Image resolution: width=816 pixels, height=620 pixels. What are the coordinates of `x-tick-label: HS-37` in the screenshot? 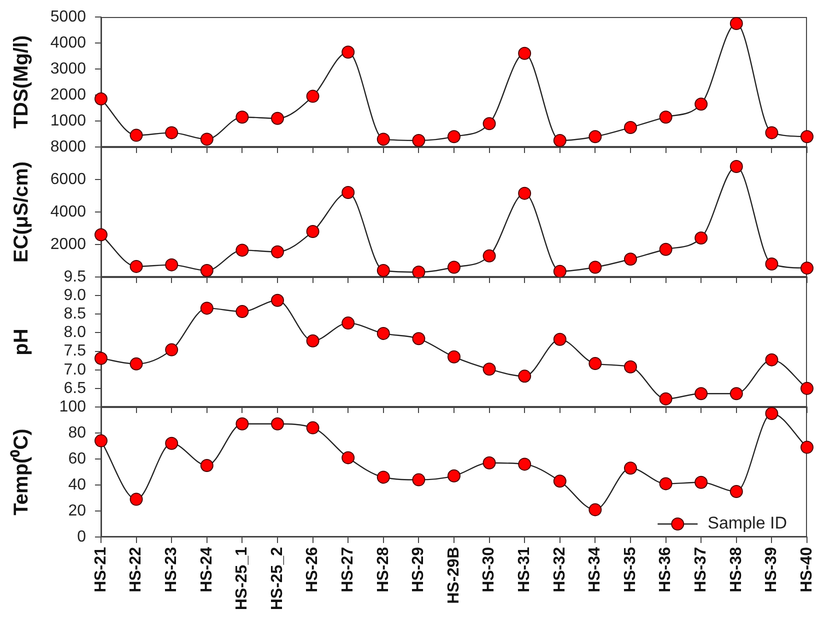 It's located at (701, 569).